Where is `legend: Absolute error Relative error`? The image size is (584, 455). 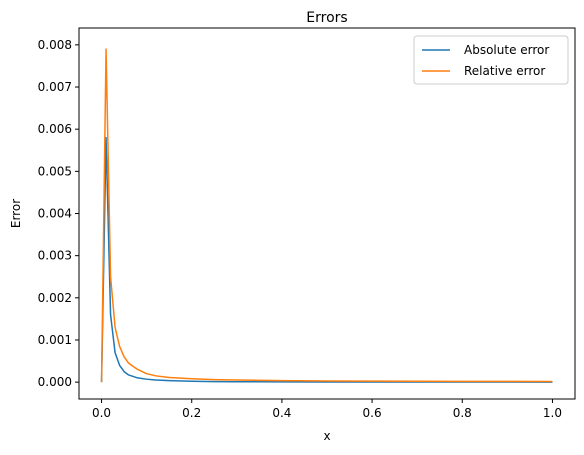 legend: Absolute error Relative error is located at coordinates (491, 60).